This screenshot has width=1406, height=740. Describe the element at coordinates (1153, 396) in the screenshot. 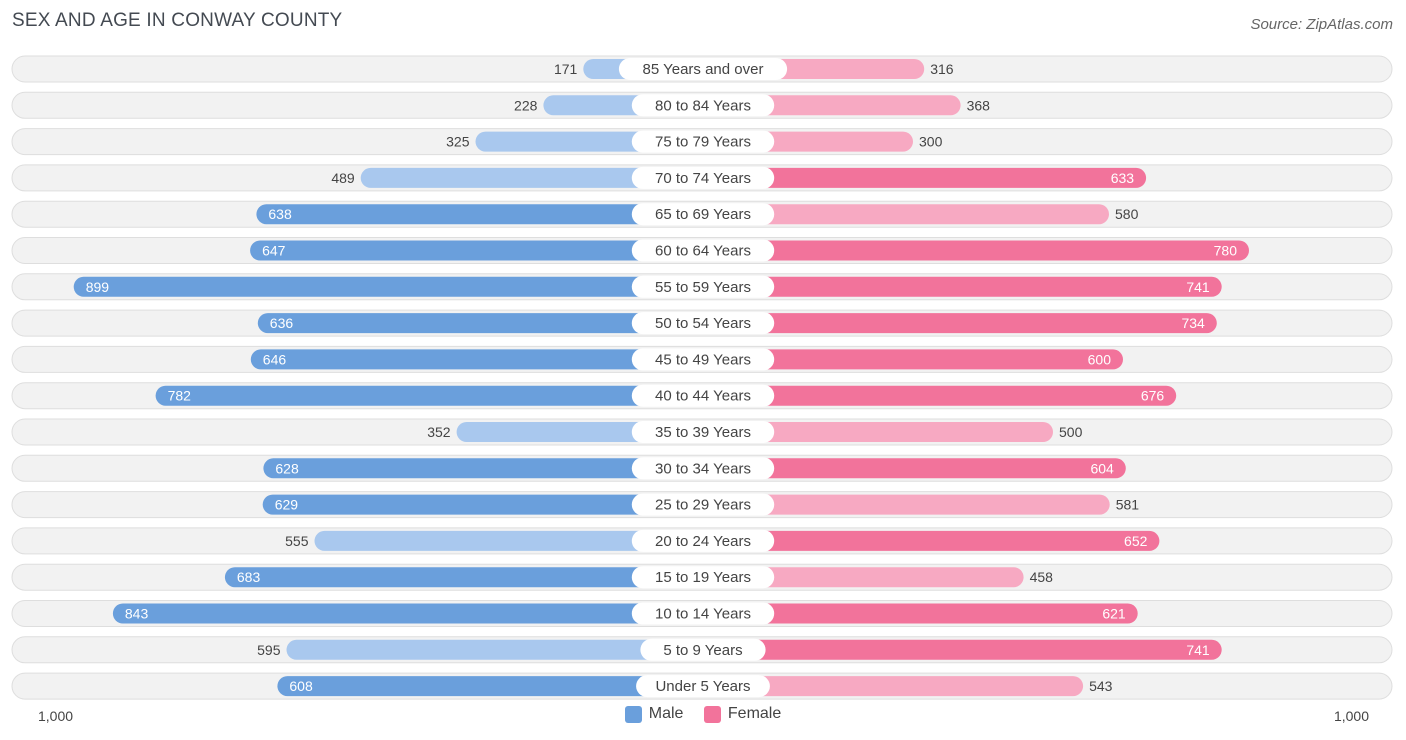

I see `female-value-label: 676` at that location.